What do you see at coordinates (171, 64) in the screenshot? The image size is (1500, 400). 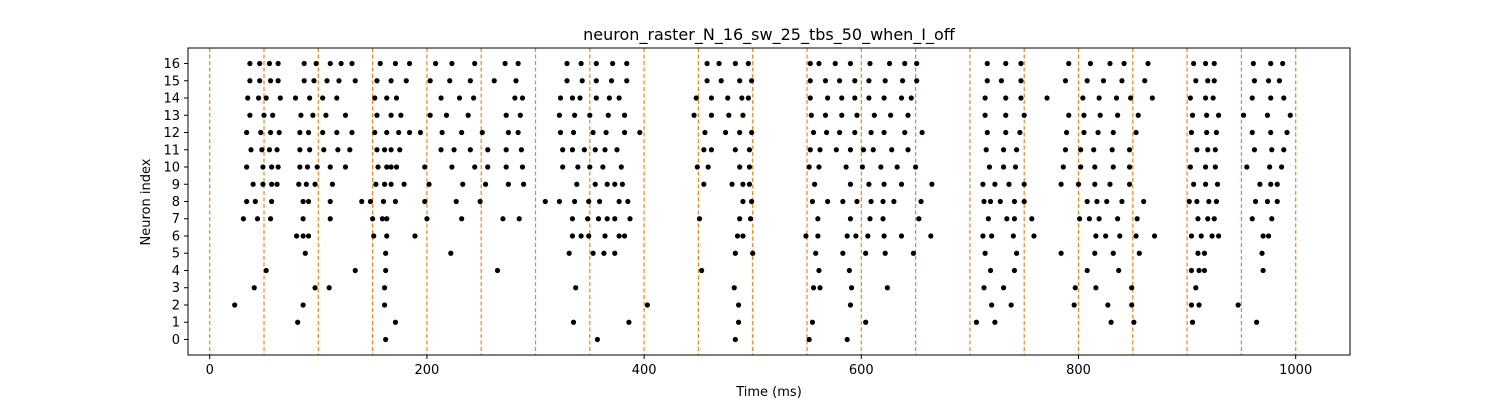 I see `y-tick-label: 16` at bounding box center [171, 64].